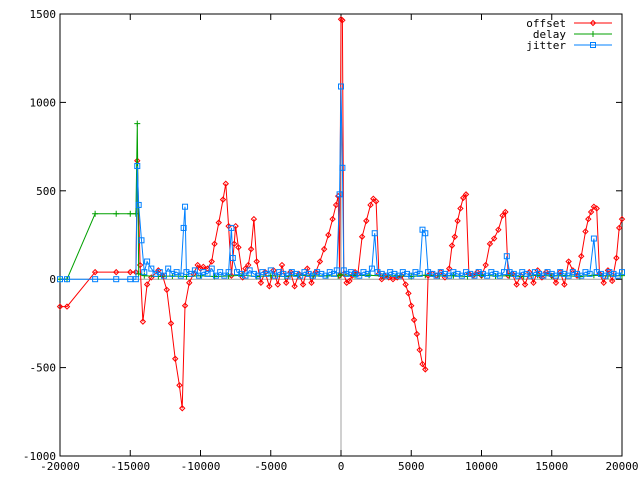 This screenshot has width=640, height=480. What do you see at coordinates (411, 466) in the screenshot?
I see `x-tick-label: 5000` at bounding box center [411, 466].